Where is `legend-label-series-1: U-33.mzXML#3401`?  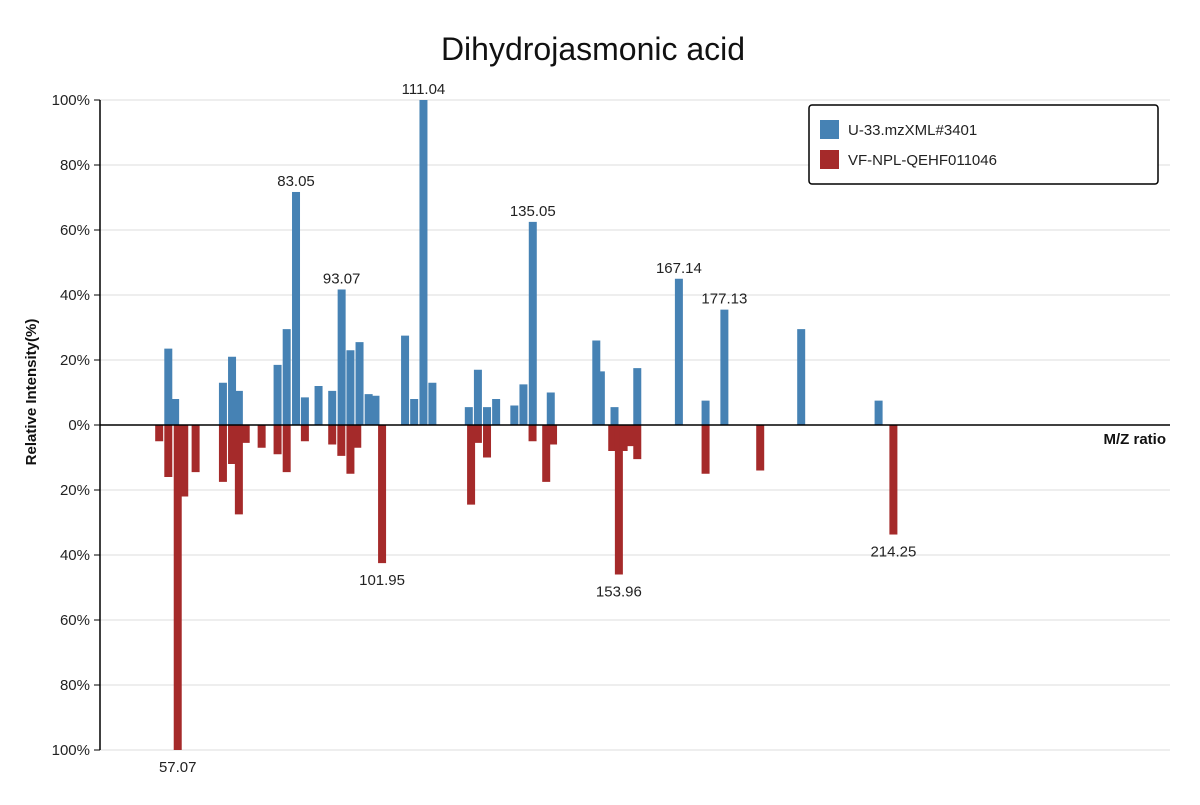
legend-label-series-1: U-33.mzXML#3401 is located at coordinates (912, 130).